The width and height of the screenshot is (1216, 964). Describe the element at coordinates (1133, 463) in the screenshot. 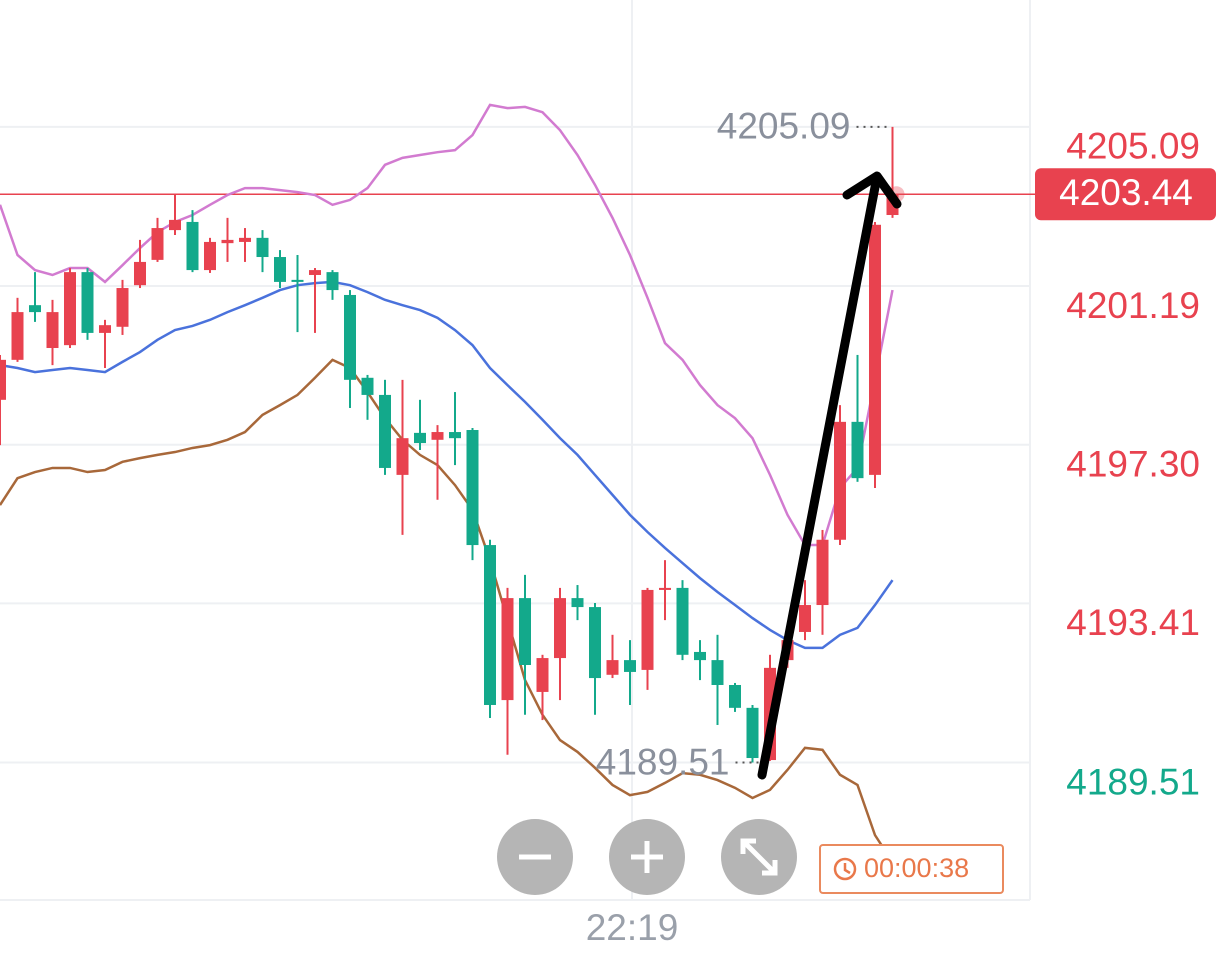

I see `y-tick-label: 4197.30` at that location.